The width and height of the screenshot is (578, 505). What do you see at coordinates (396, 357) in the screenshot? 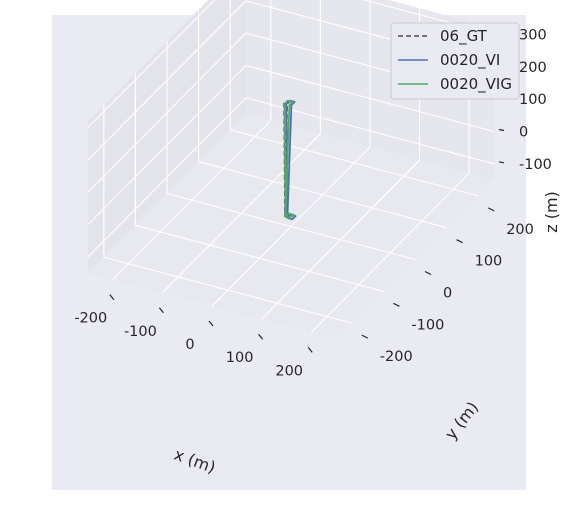
I see `y-tick-label: -200` at bounding box center [396, 357].